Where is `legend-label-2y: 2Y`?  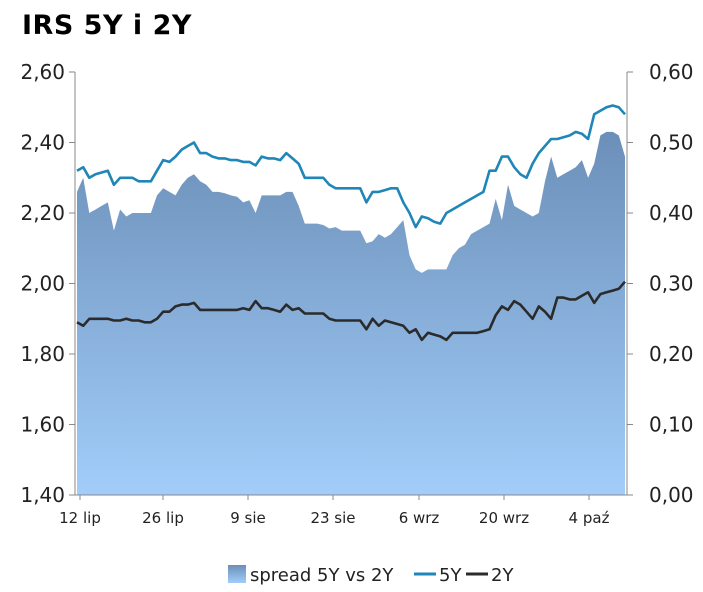
legend-label-2y: 2Y is located at coordinates (502, 575).